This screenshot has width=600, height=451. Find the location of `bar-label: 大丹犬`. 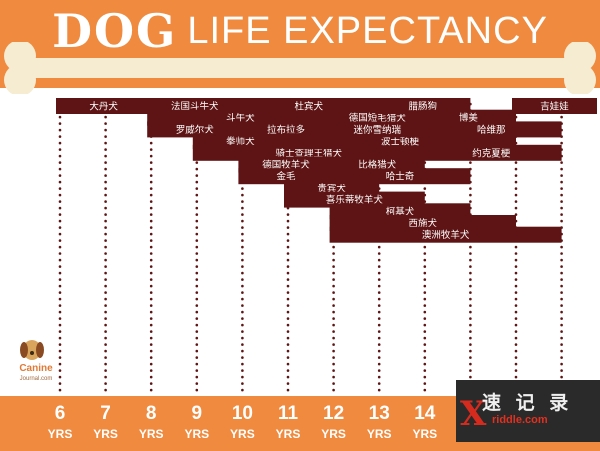

bar-label: 大丹犬 is located at coordinates (103, 107).